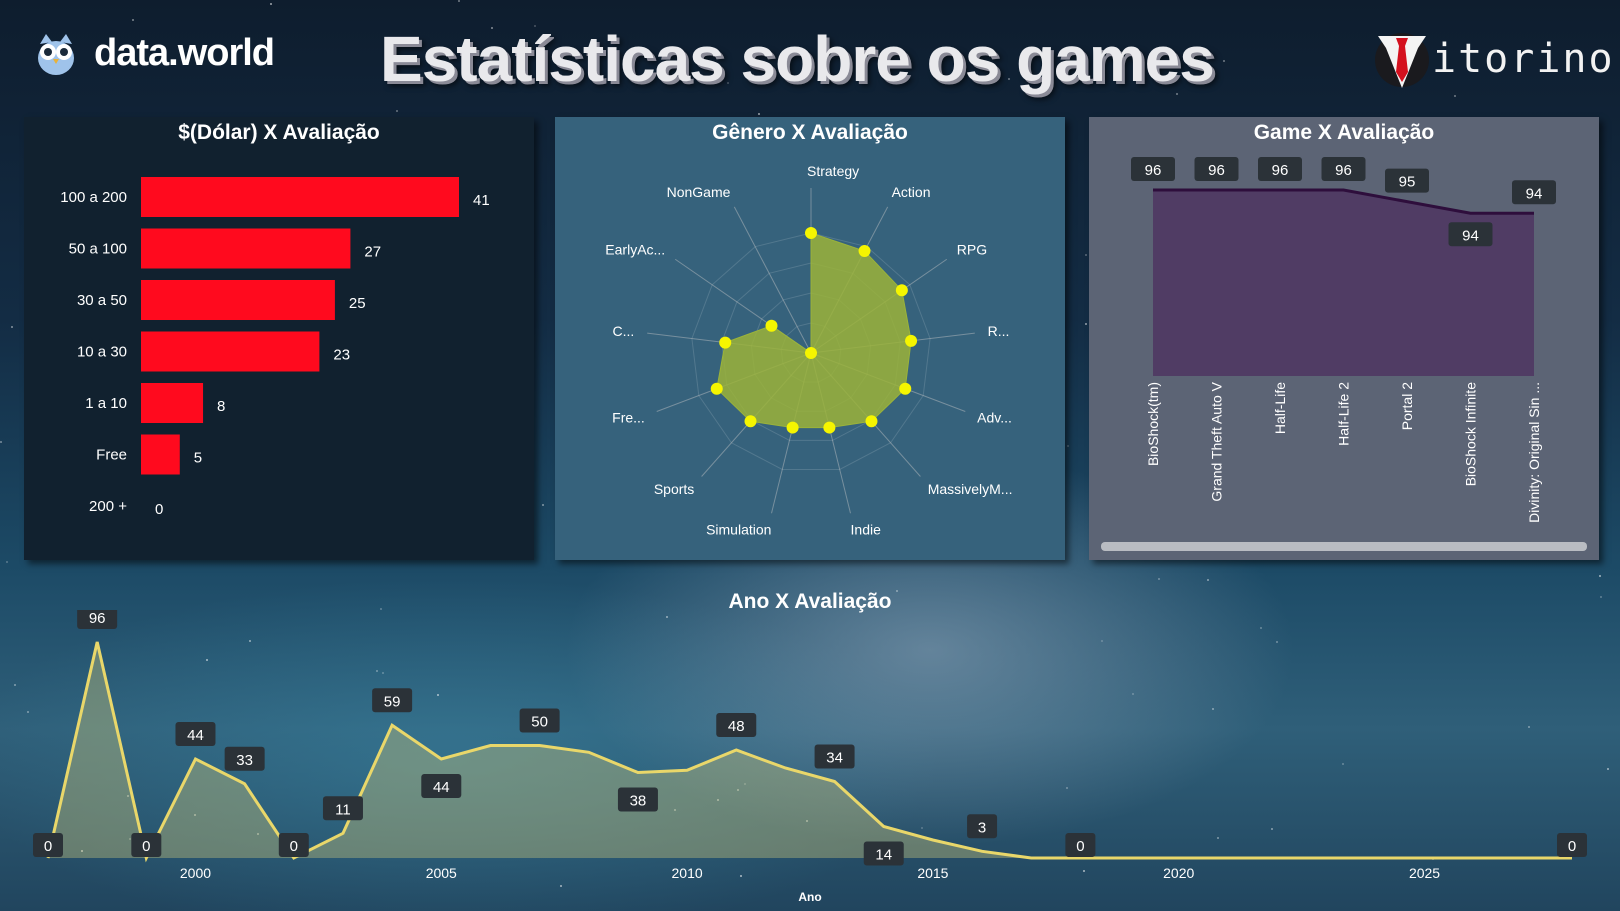 This screenshot has height=911, width=1620. I want to click on game-category-label: Portal 2, so click(1407, 406).